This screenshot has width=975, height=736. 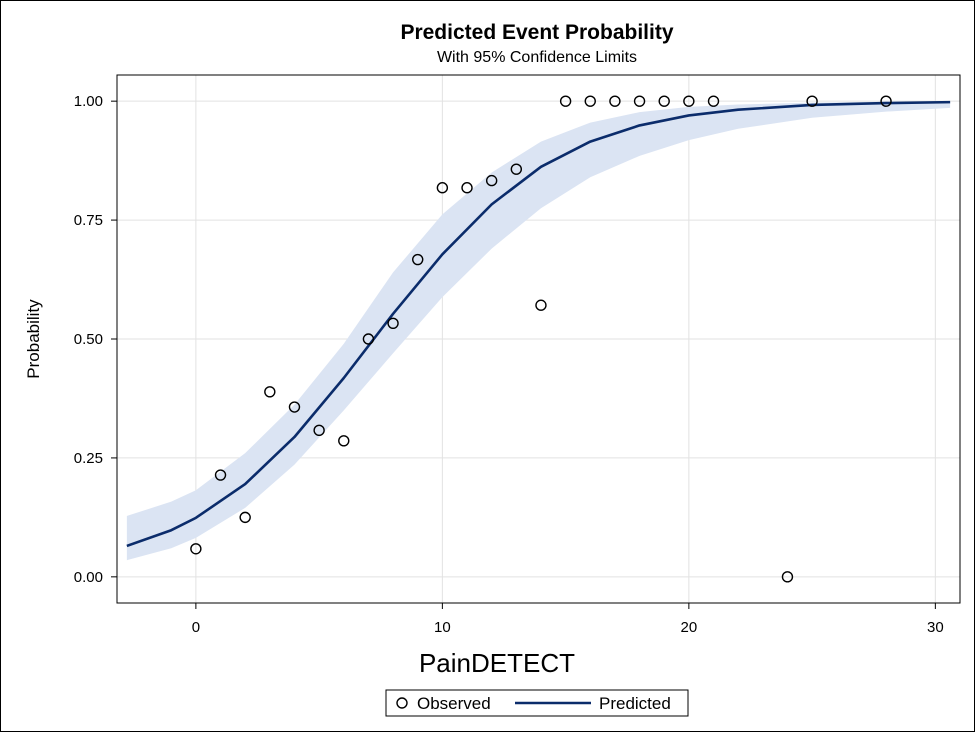 What do you see at coordinates (88, 577) in the screenshot?
I see `y-tick-label: 0.00` at bounding box center [88, 577].